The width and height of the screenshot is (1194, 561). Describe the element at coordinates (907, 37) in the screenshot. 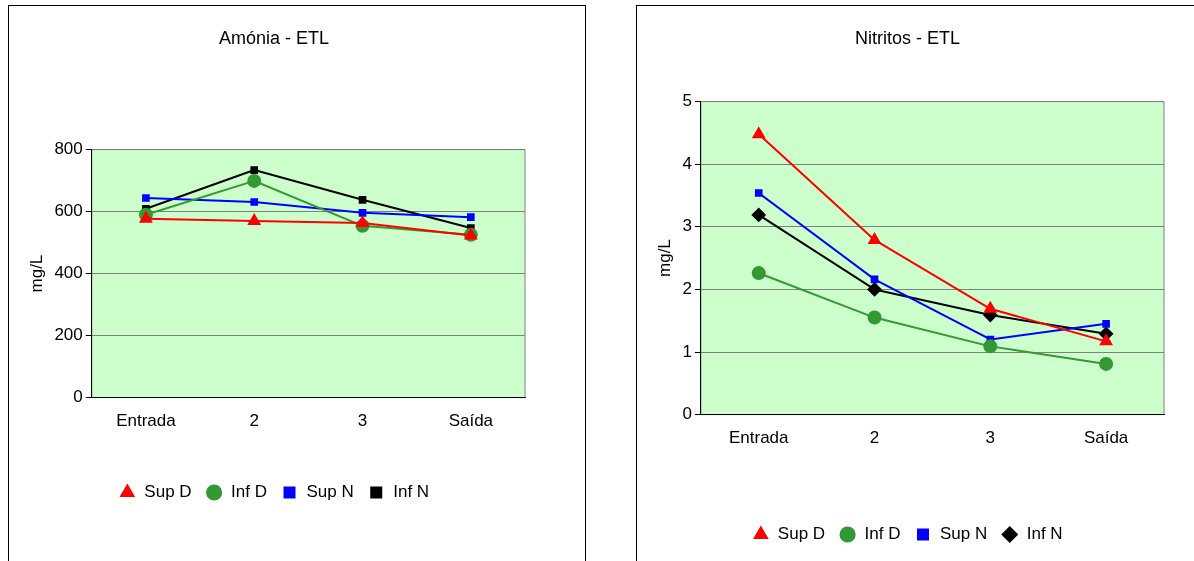

I see `chart-title: Nitritos - ETL` at that location.